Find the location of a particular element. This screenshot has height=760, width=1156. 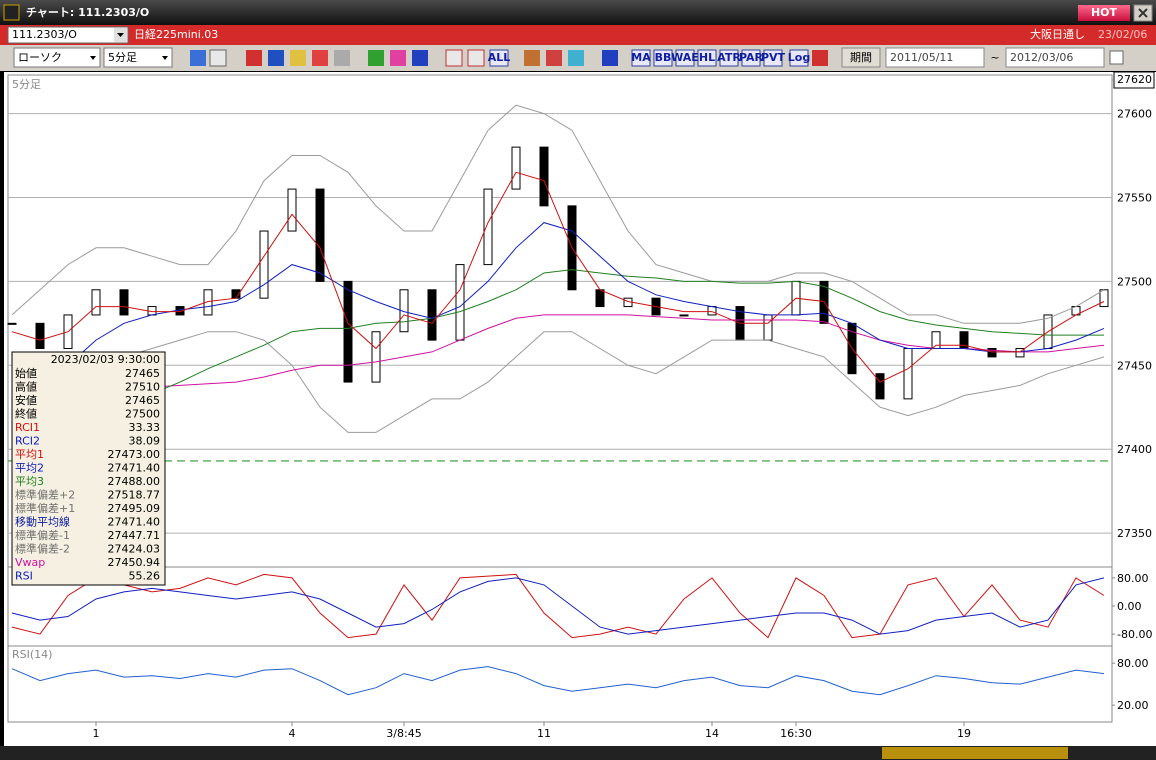

hot-label: HOT is located at coordinates (1104, 12).